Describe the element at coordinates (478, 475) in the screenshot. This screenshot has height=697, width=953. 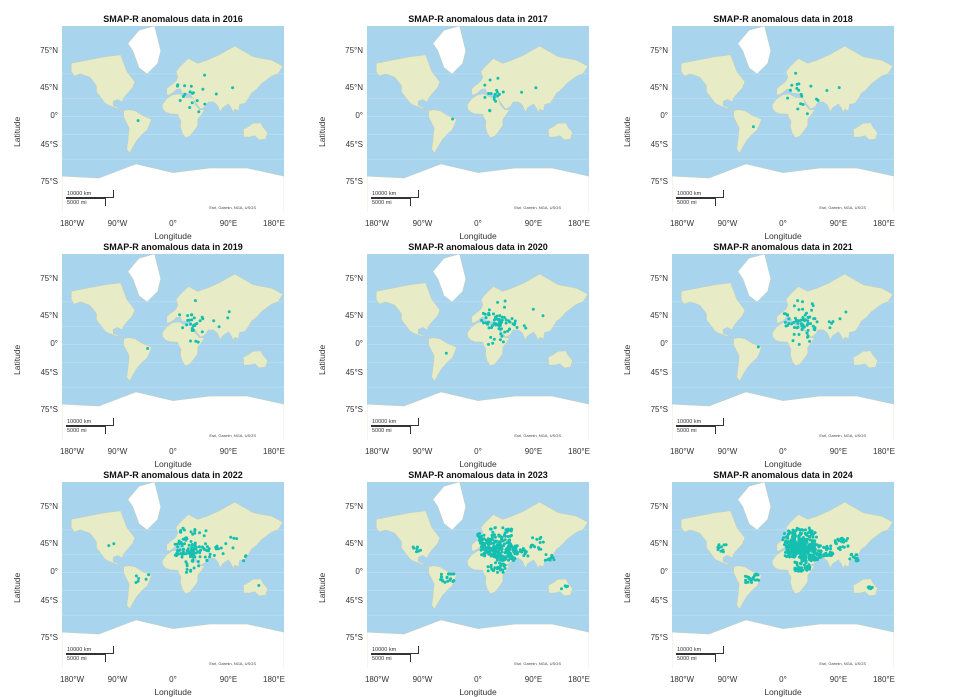
I see `map-title: SMAP-R anomalous data in 2023` at that location.